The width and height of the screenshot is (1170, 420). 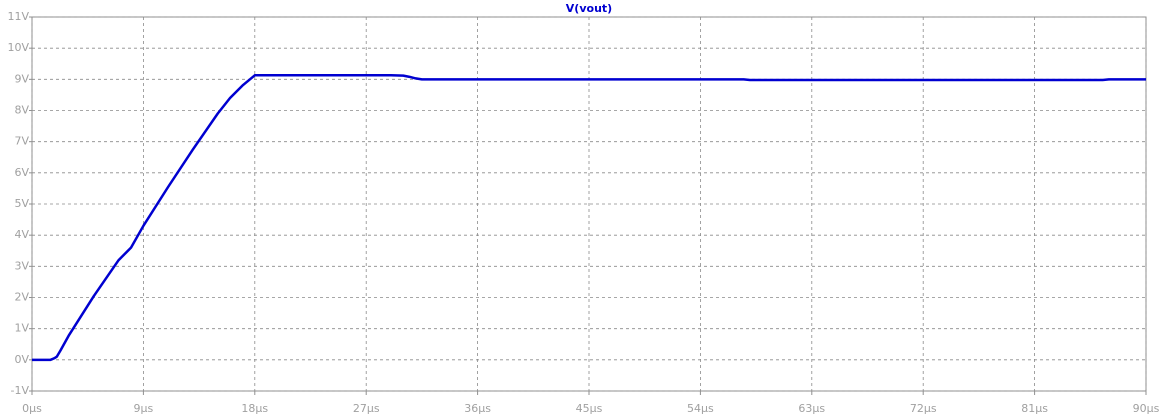 I want to click on y-tick-label: 11V, so click(x=18, y=16).